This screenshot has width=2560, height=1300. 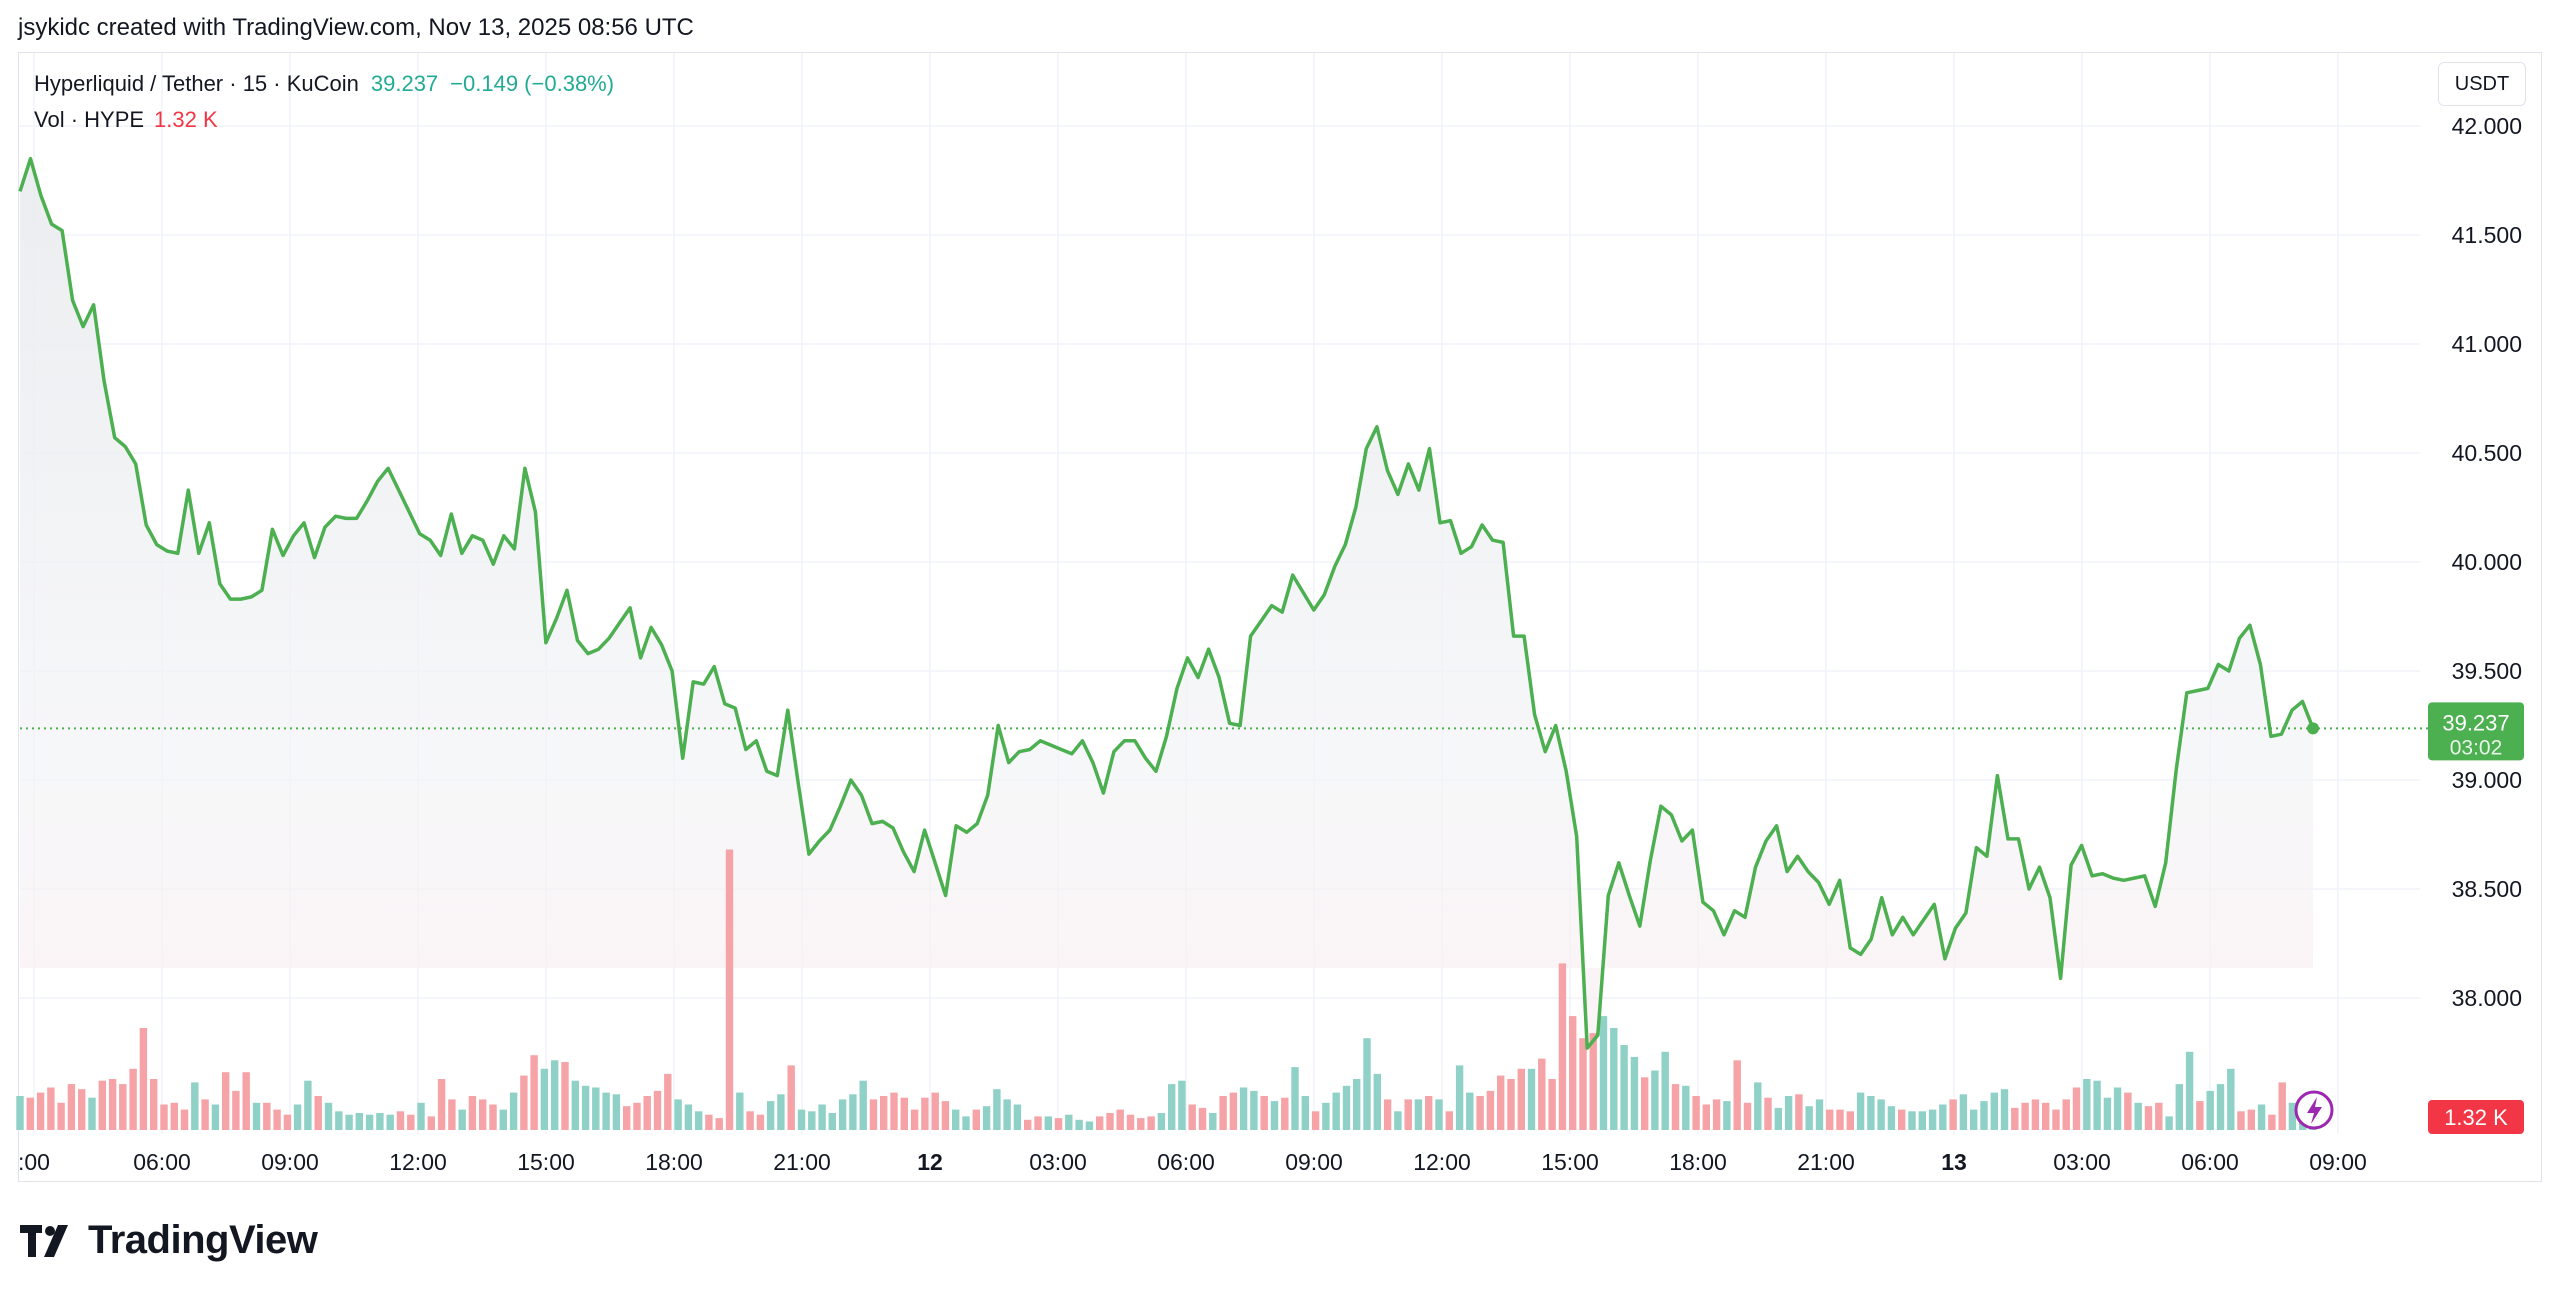 What do you see at coordinates (404, 83) in the screenshot?
I see `legend-last-price: 39.237` at bounding box center [404, 83].